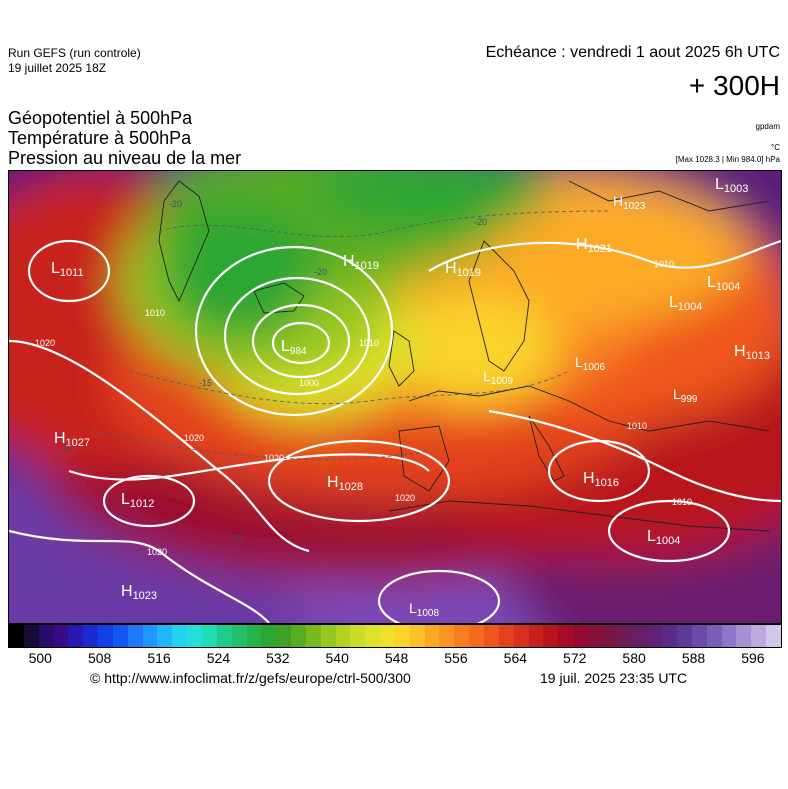 This screenshot has height=789, width=788. Describe the element at coordinates (463, 269) in the screenshot. I see `center-h-1019: H1019` at that location.